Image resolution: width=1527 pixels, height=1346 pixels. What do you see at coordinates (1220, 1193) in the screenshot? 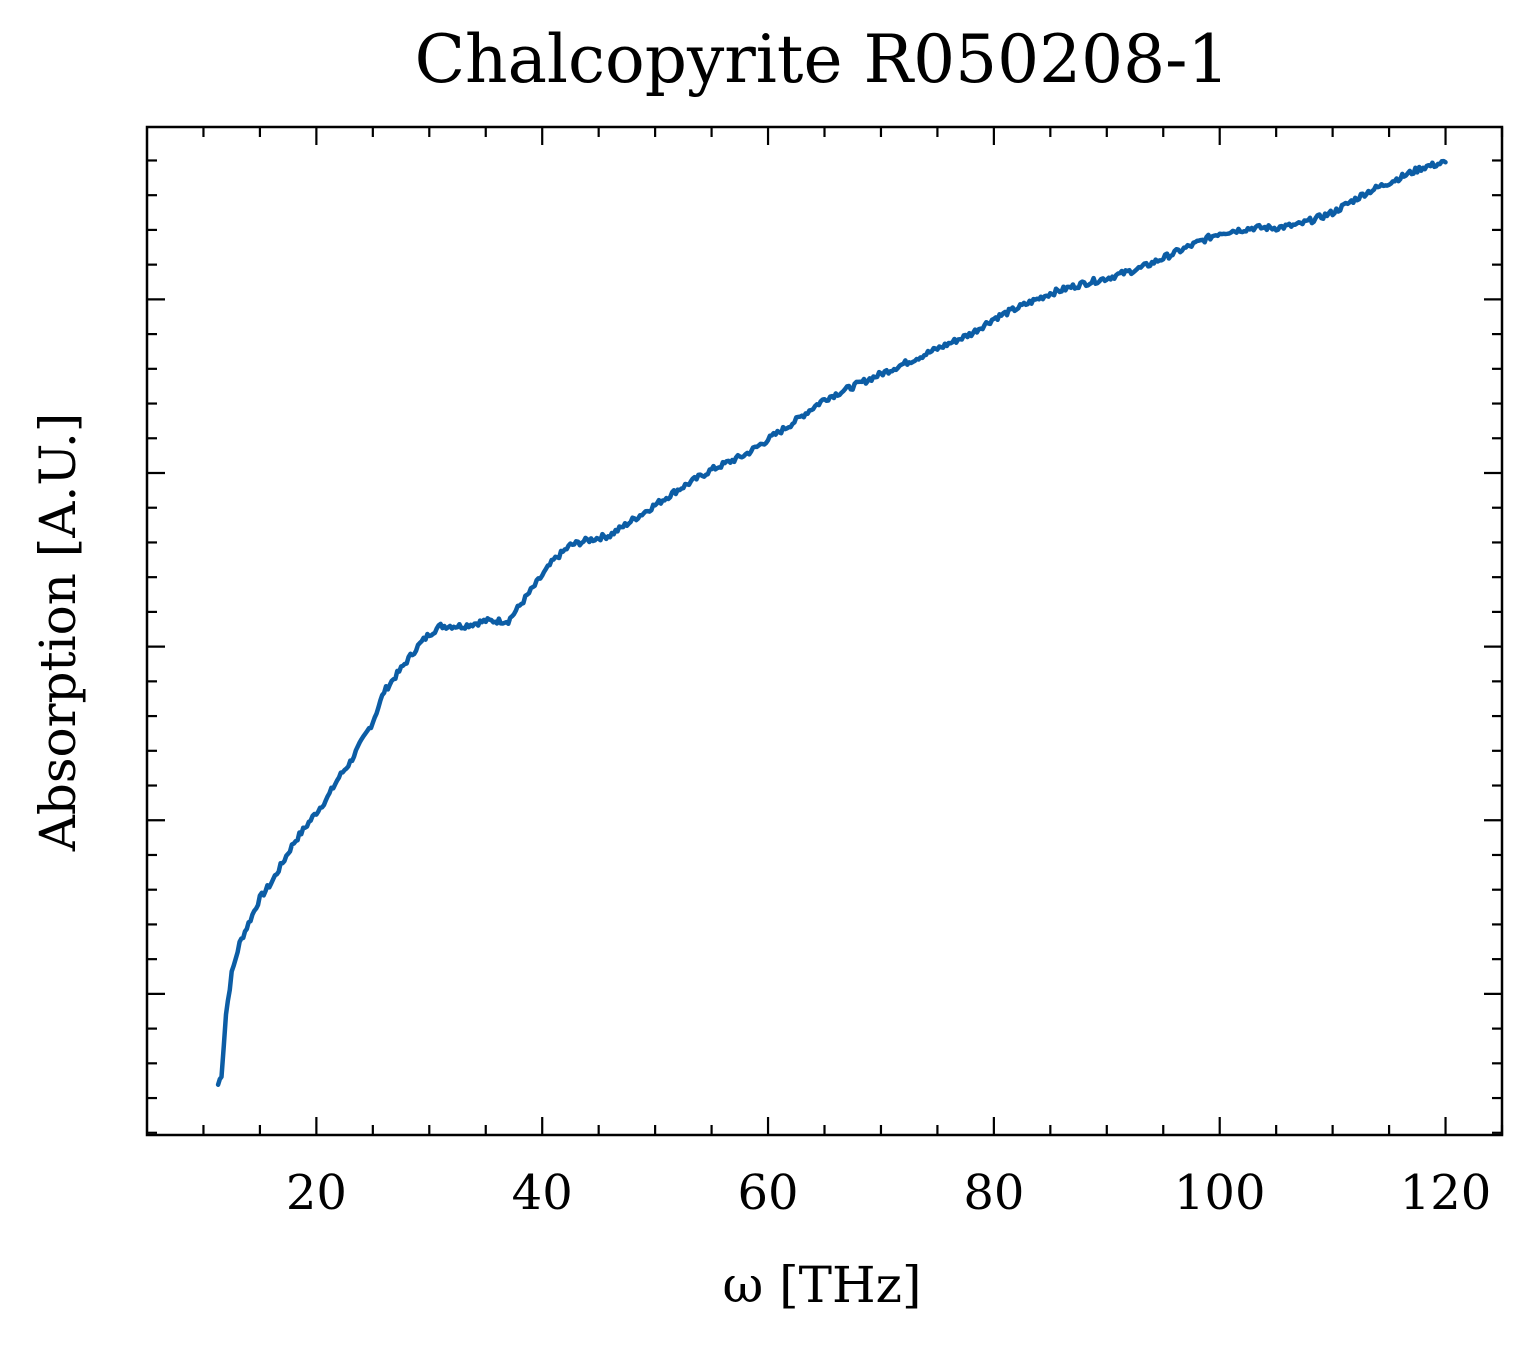
I see `x-tick-label: 100` at bounding box center [1220, 1193].